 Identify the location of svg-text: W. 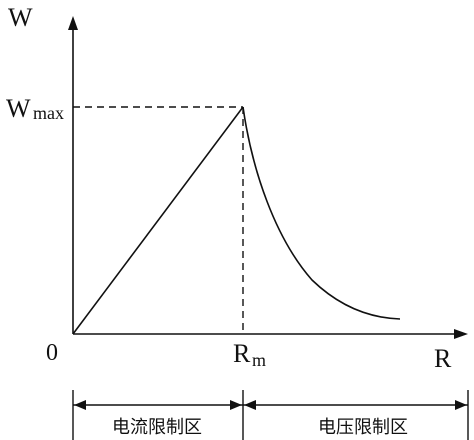
(18, 108).